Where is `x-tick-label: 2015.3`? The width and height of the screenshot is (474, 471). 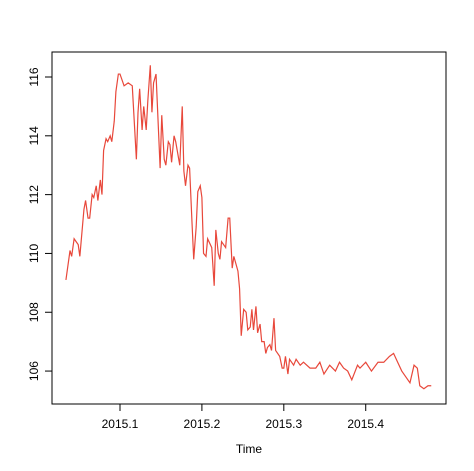 x-tick-label: 2015.3 is located at coordinates (283, 424).